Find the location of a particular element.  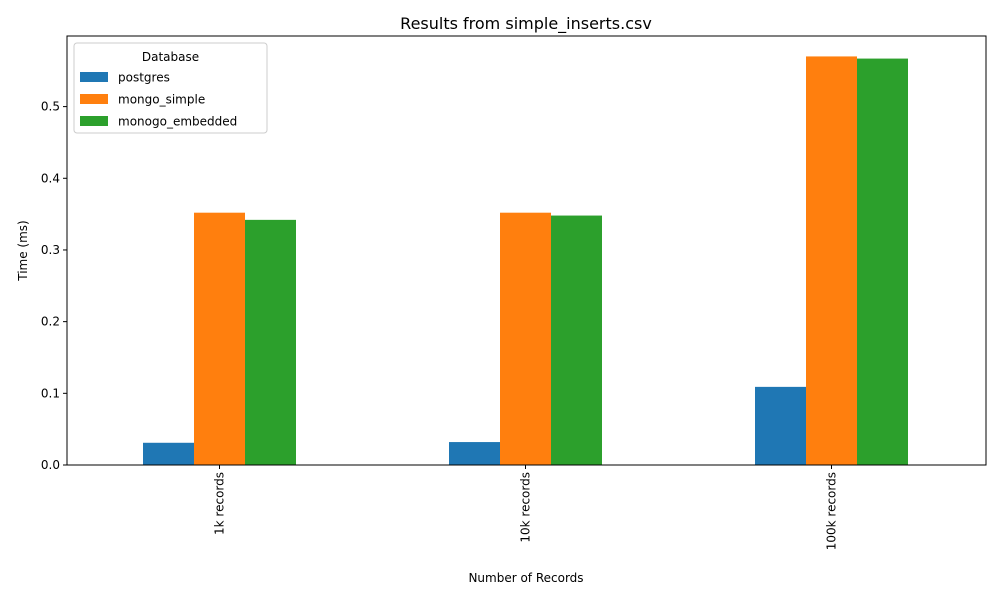

legend-swatch-postgres is located at coordinates (94, 77).